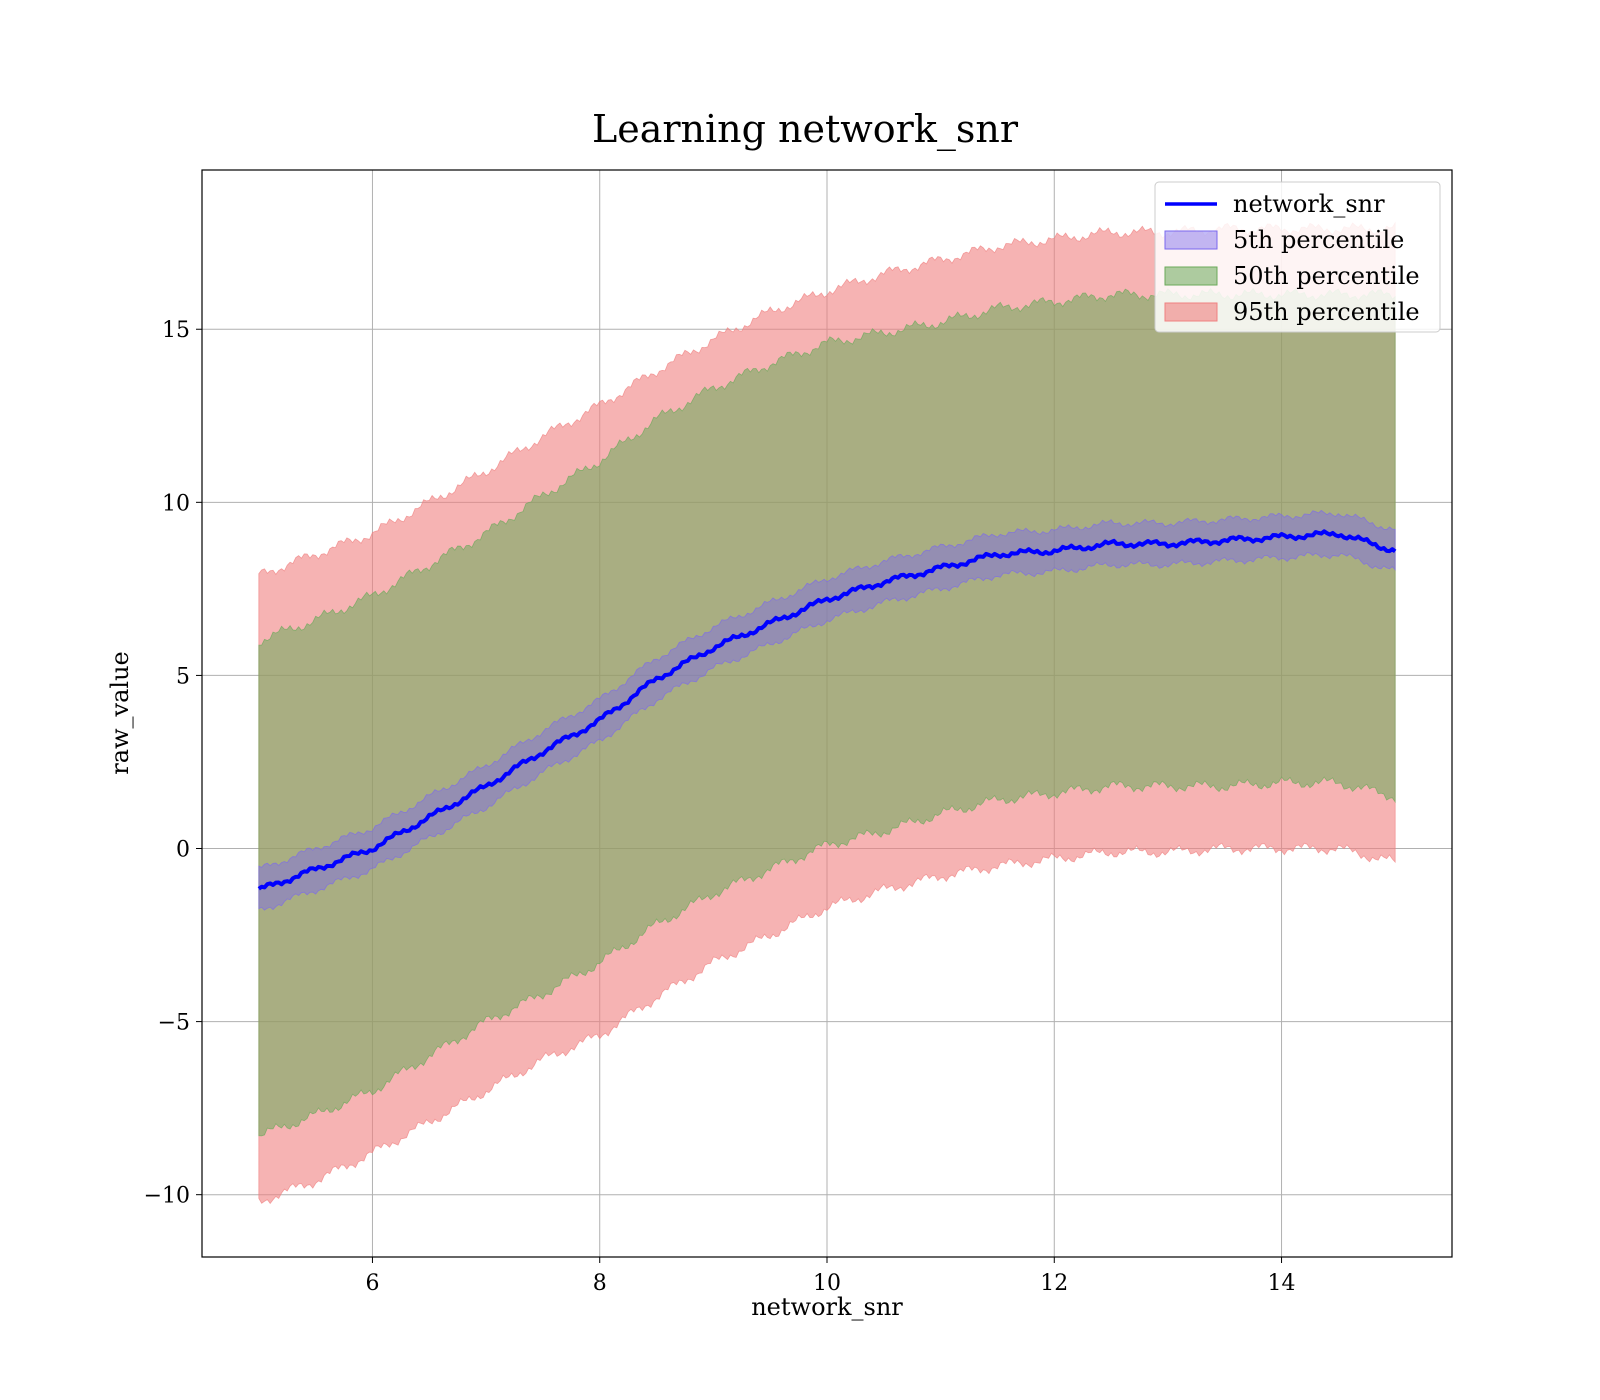 This screenshot has height=1400, width=1600. What do you see at coordinates (827, 1307) in the screenshot?
I see `x-axis-label: network_snr` at bounding box center [827, 1307].